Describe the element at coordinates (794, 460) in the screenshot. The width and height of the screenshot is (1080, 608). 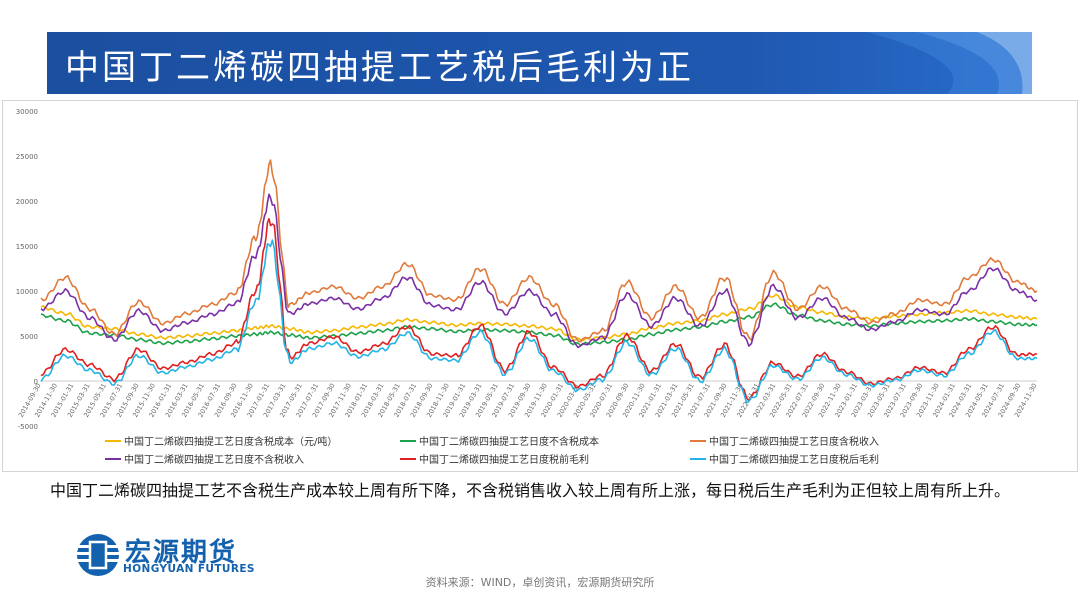
I see `legend-label: 中国丁二烯碳四抽提工艺日度税后毛利` at that location.